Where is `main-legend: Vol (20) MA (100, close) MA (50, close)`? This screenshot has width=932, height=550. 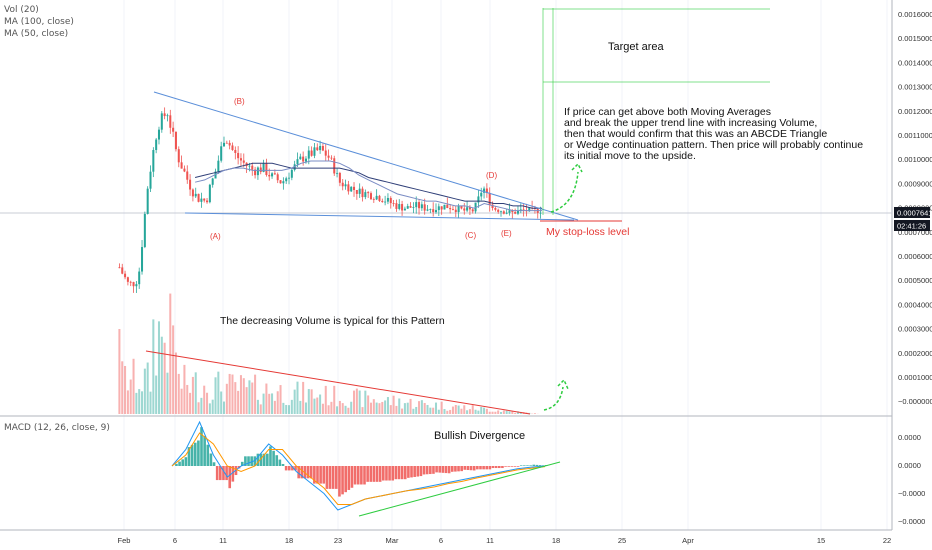 main-legend: Vol (20) MA (100, close) MA (50, close) is located at coordinates (39, 22).